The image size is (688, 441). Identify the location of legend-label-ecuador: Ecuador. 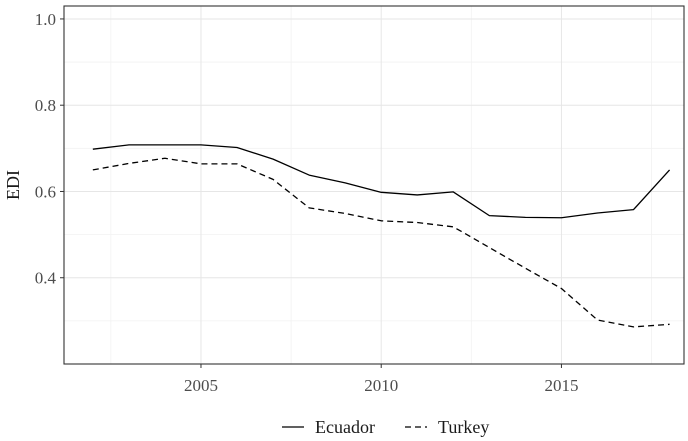
(345, 427).